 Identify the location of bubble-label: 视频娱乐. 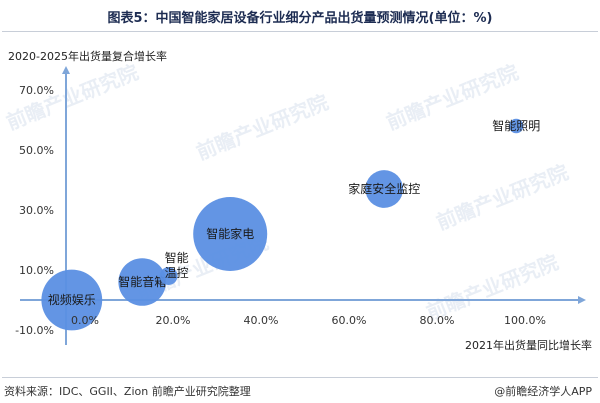
(72, 299).